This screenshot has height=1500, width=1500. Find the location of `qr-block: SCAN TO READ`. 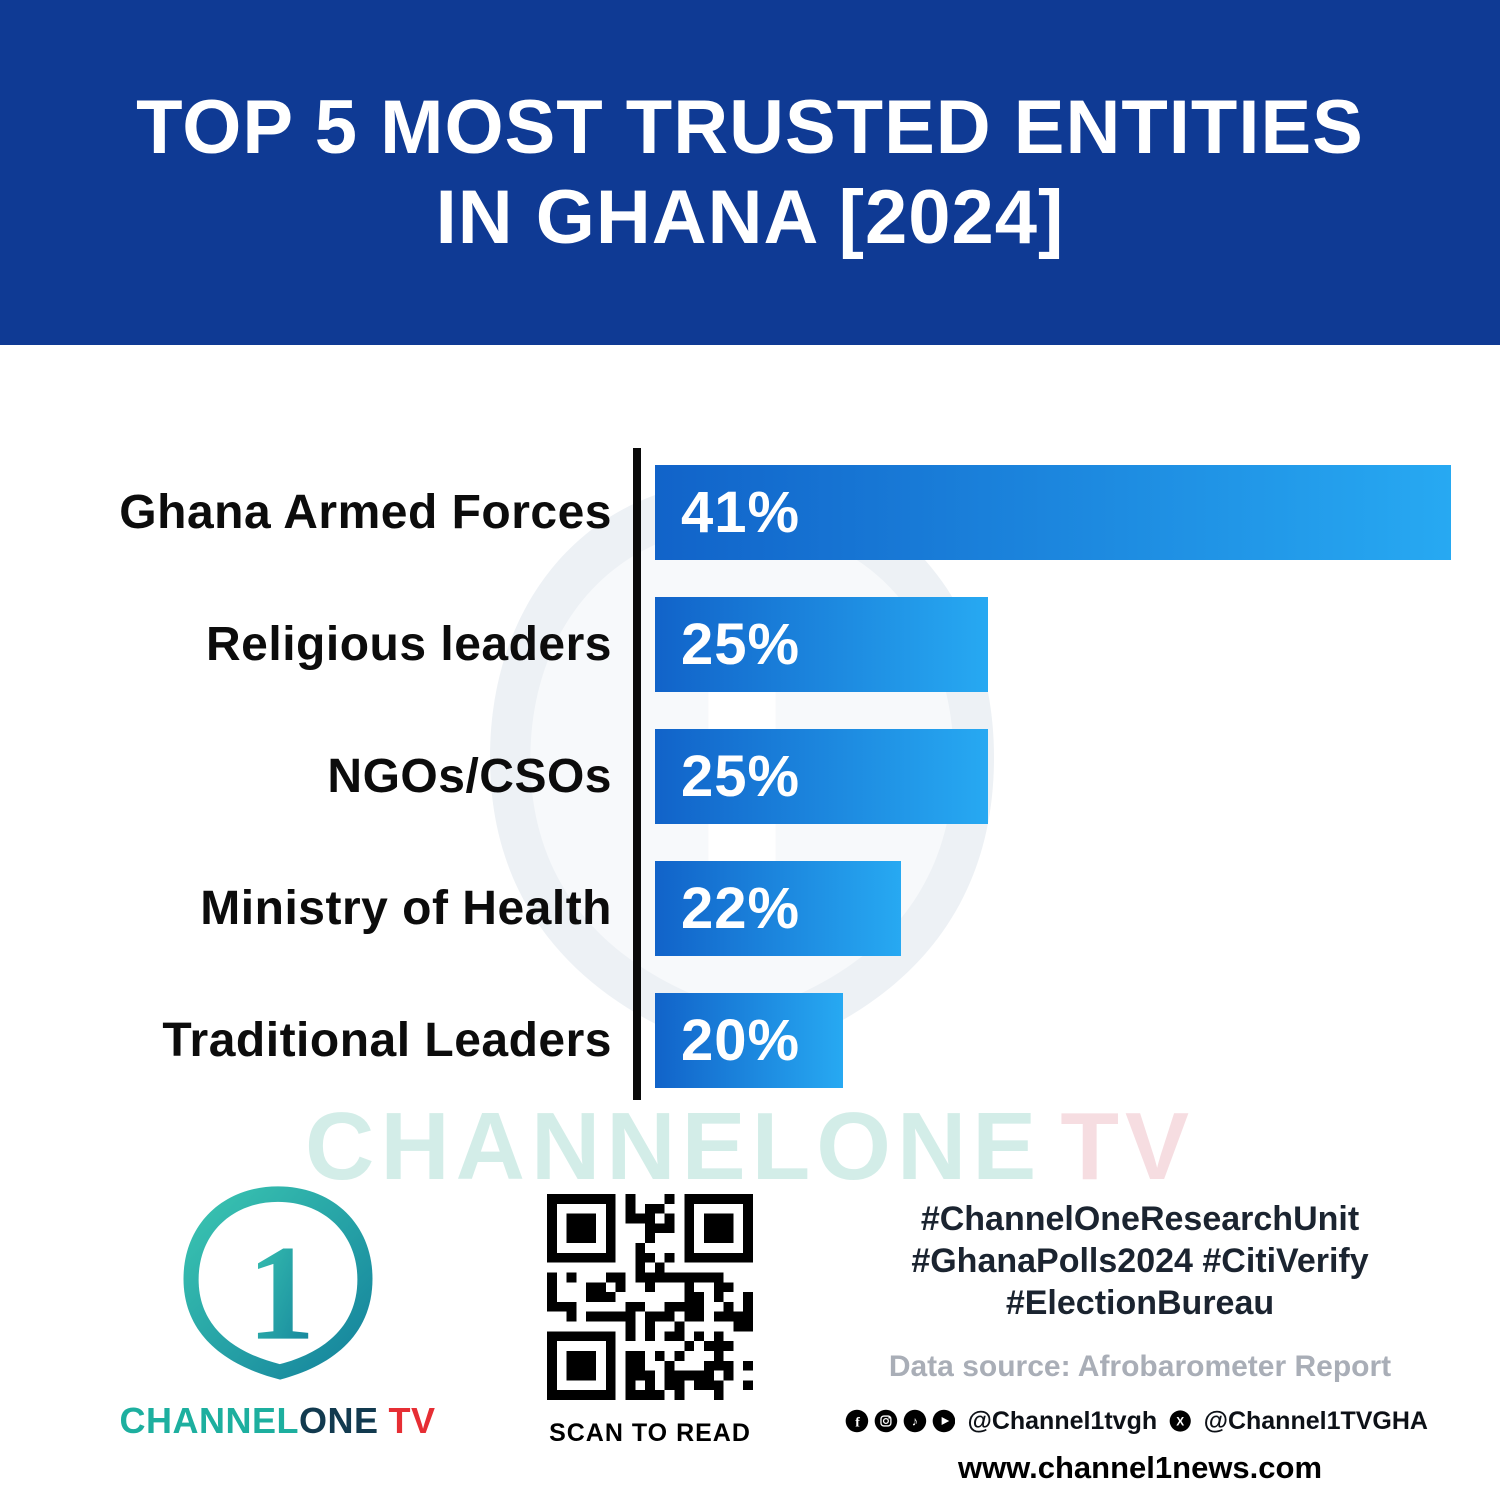

qr-block: SCAN TO READ is located at coordinates (650, 1321).